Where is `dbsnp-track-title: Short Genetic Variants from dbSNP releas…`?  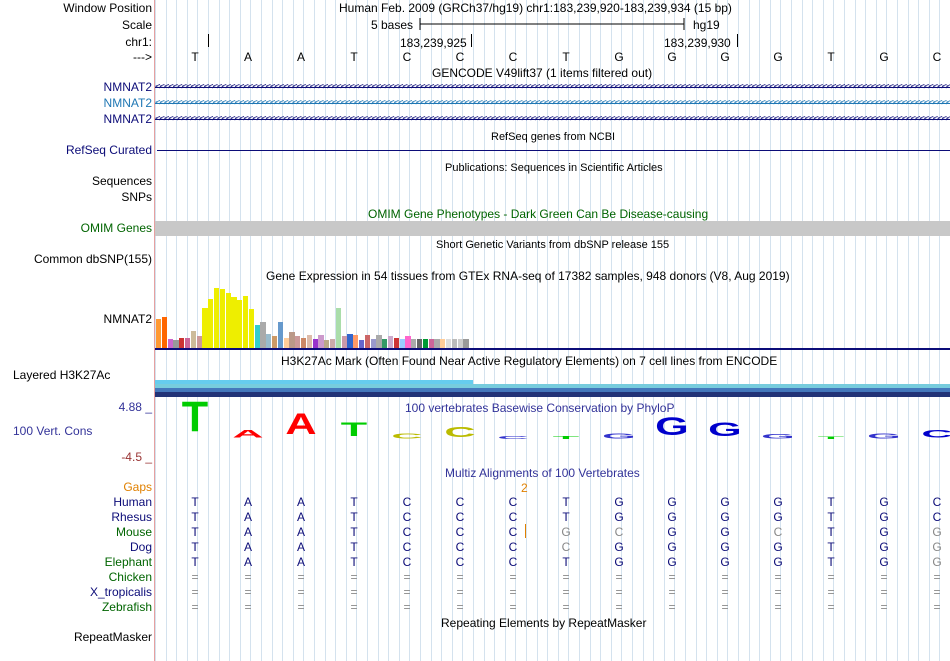 dbsnp-track-title: Short Genetic Variants from dbSNP releas… is located at coordinates (553, 245).